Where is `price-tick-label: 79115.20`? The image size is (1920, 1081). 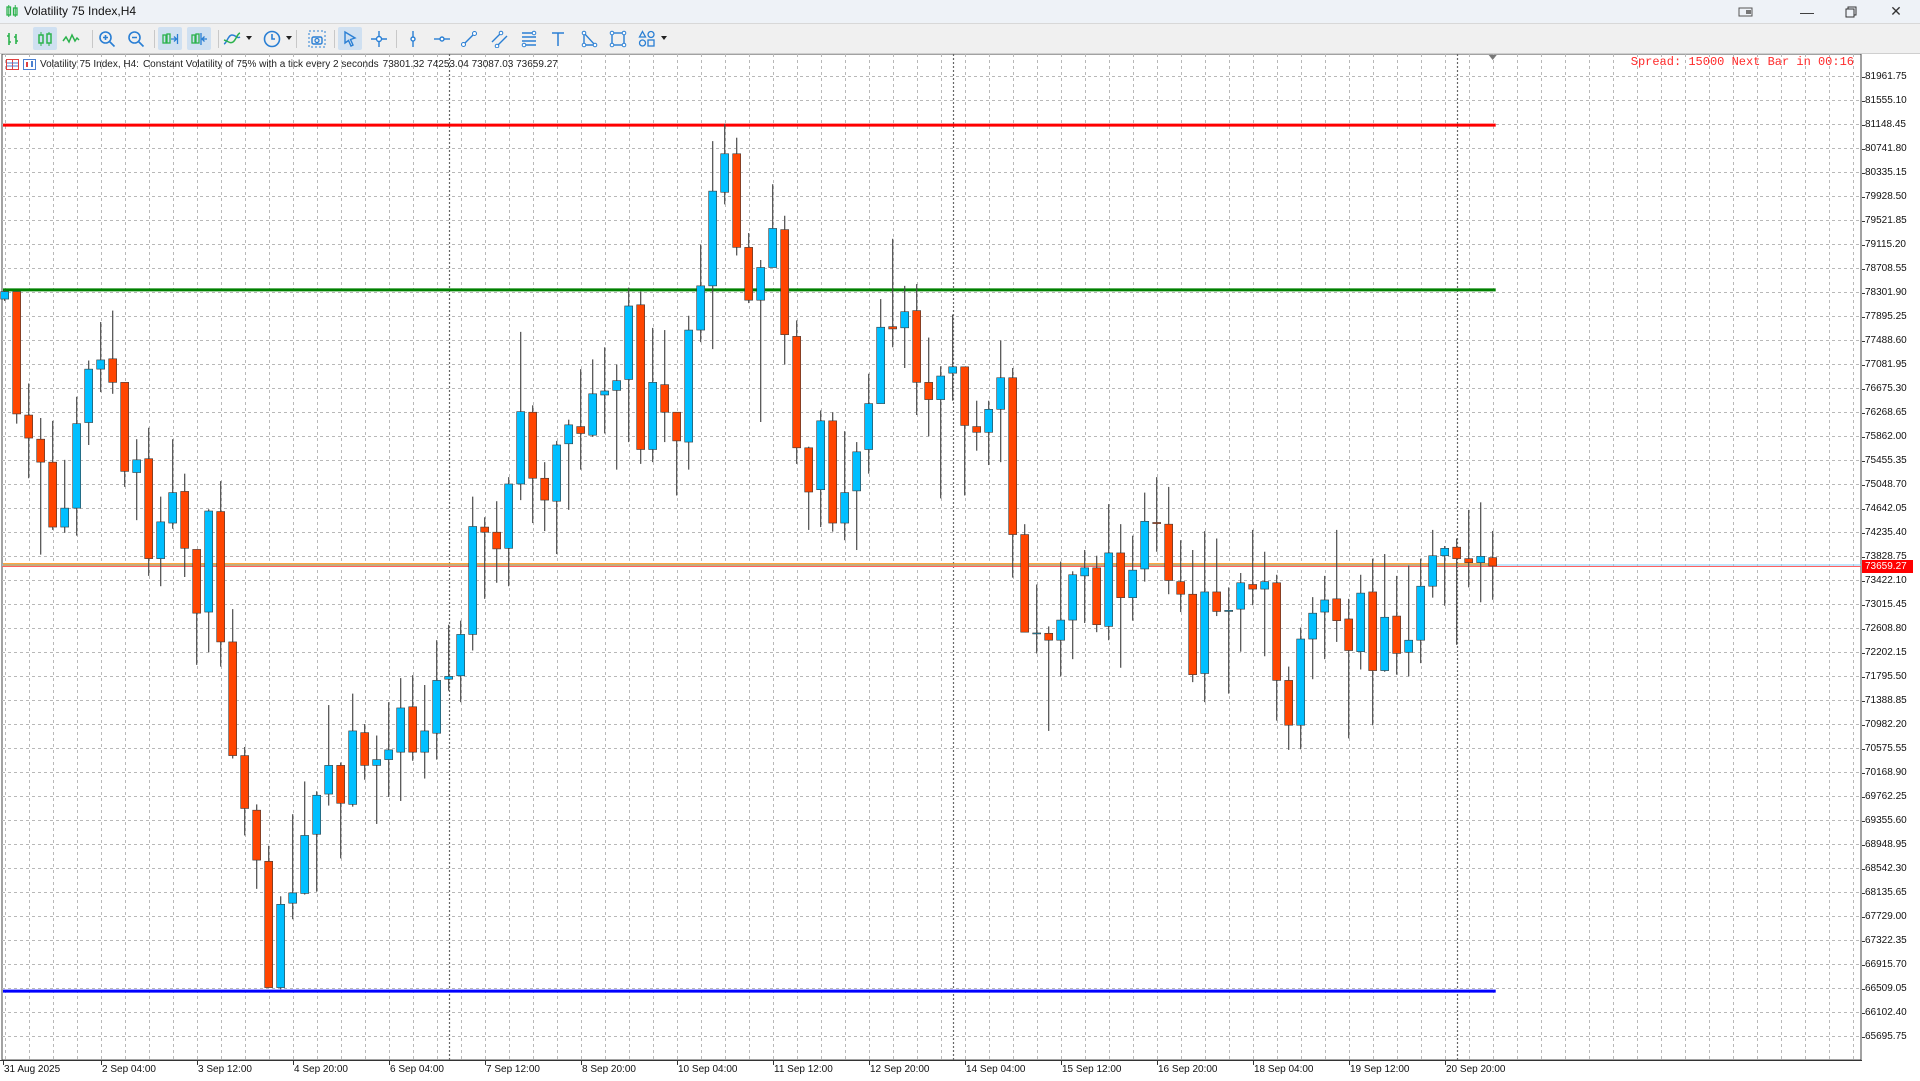
price-tick-label: 79115.20 is located at coordinates (1885, 244).